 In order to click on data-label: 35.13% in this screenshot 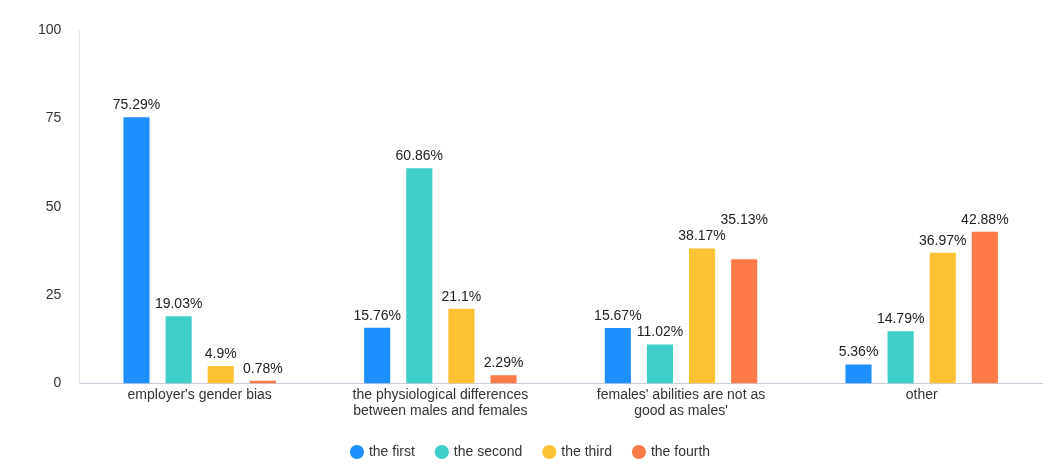, I will do `click(744, 219)`.